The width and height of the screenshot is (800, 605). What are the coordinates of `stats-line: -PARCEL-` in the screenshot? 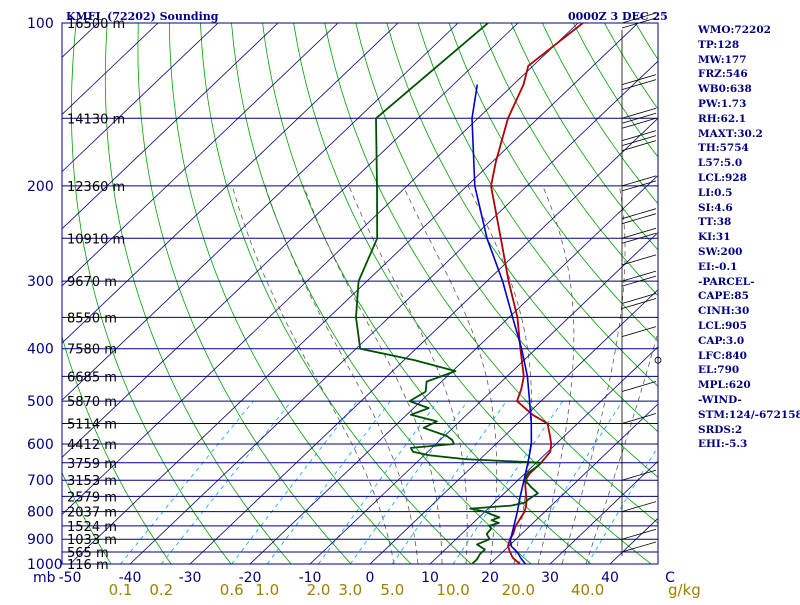 It's located at (749, 282).